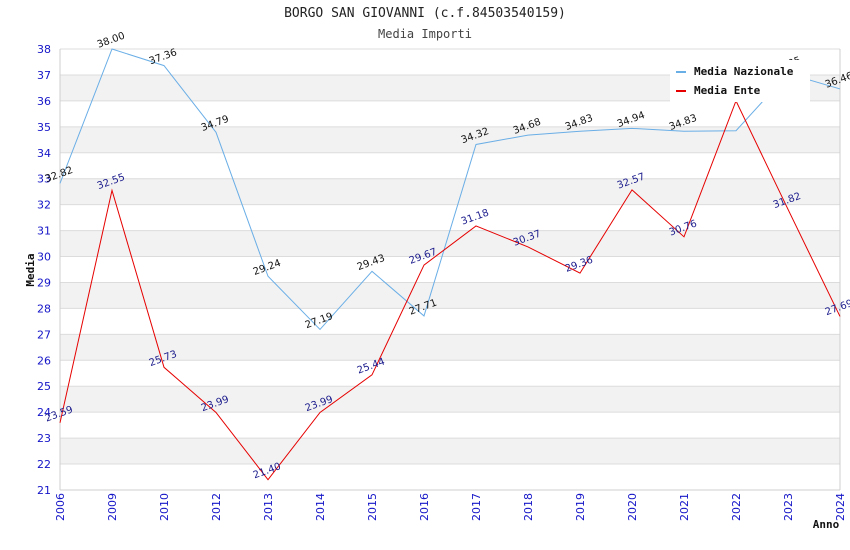 The image size is (850, 550). Describe the element at coordinates (475, 218) in the screenshot. I see `data-label: 31.18` at that location.